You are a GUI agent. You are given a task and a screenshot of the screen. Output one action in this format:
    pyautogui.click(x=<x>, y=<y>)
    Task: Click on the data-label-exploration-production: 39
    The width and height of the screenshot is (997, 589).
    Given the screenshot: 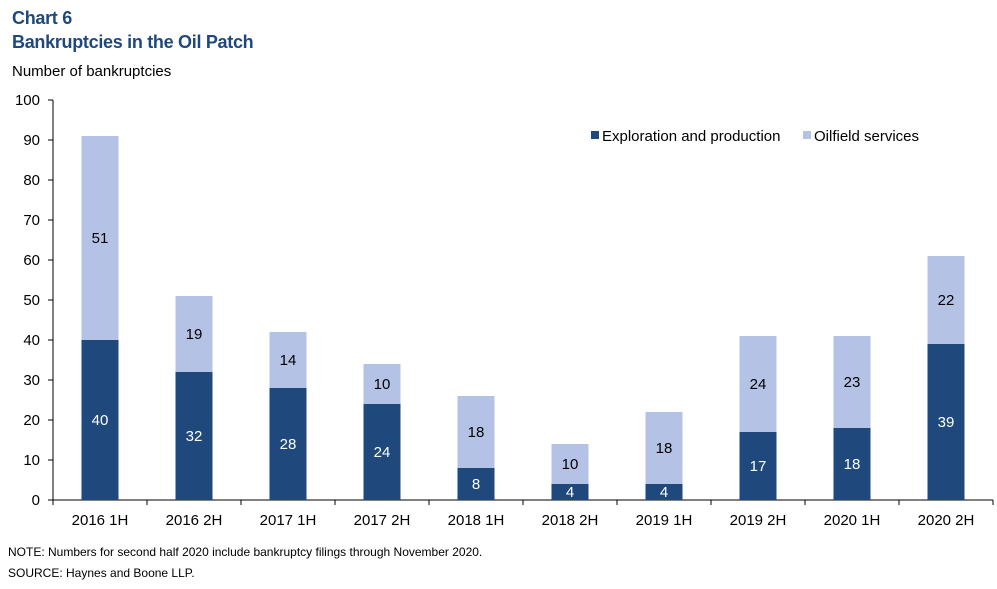 What is the action you would take?
    pyautogui.click(x=946, y=422)
    